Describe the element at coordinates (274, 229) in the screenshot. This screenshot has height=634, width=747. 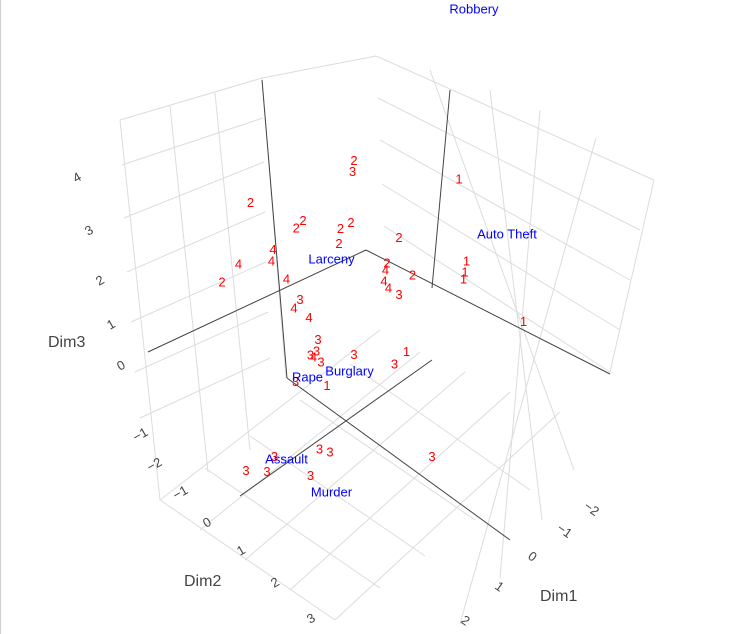
I see `axis-back-vertical` at that location.